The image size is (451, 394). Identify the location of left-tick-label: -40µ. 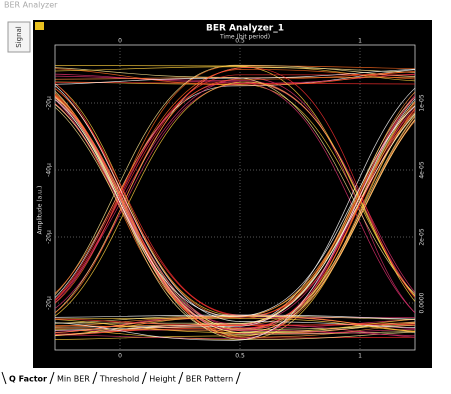
(49, 170).